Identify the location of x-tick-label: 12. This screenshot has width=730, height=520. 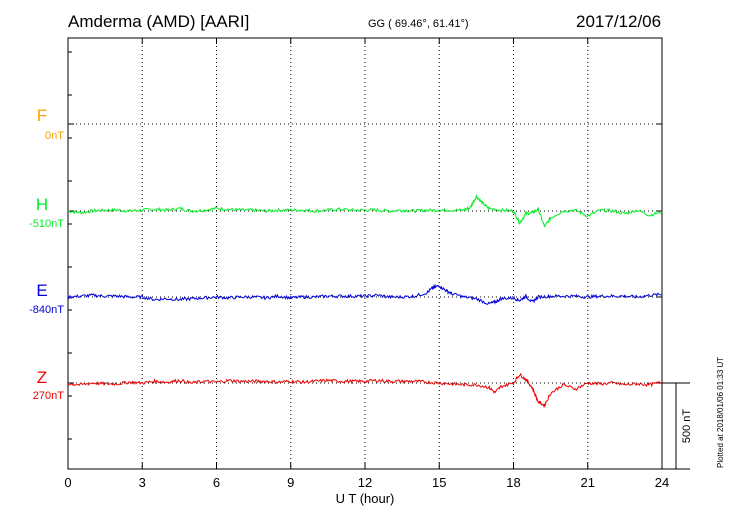
(365, 482).